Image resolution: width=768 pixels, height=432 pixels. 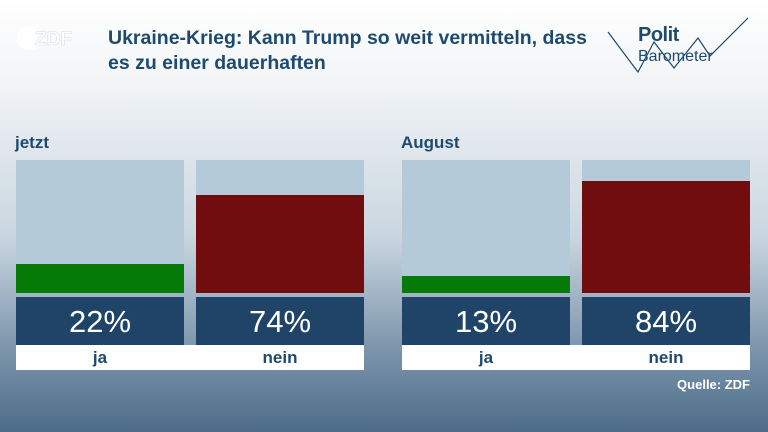 I want to click on source-note: Quelle: ZDF, so click(x=713, y=384).